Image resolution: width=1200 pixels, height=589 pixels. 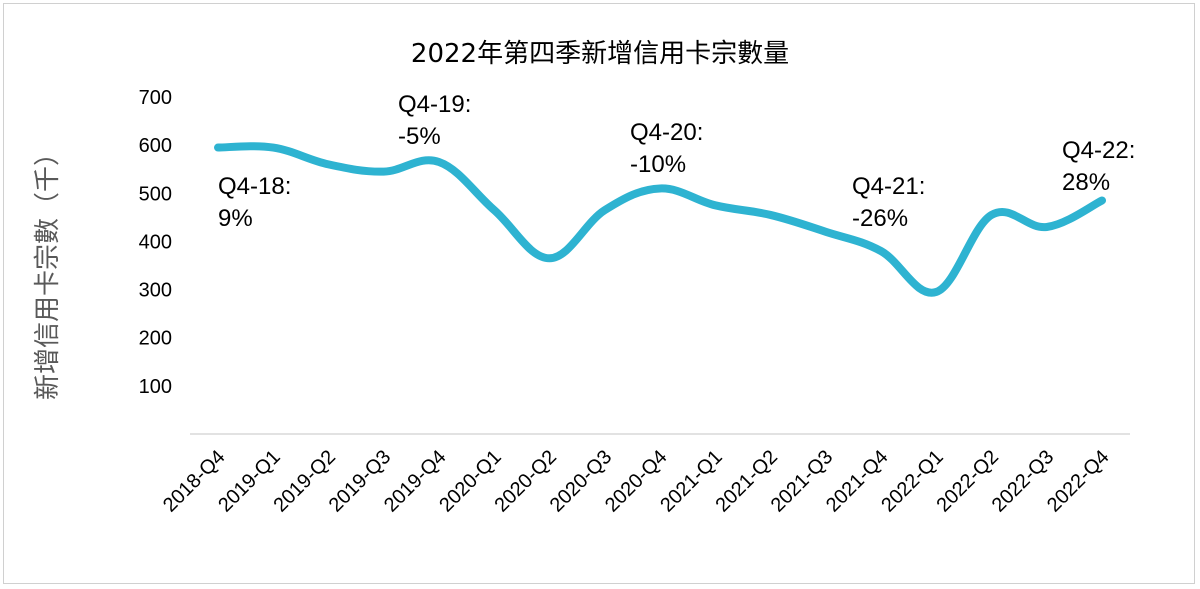 I want to click on annotation-label: 9%, so click(x=235, y=218).